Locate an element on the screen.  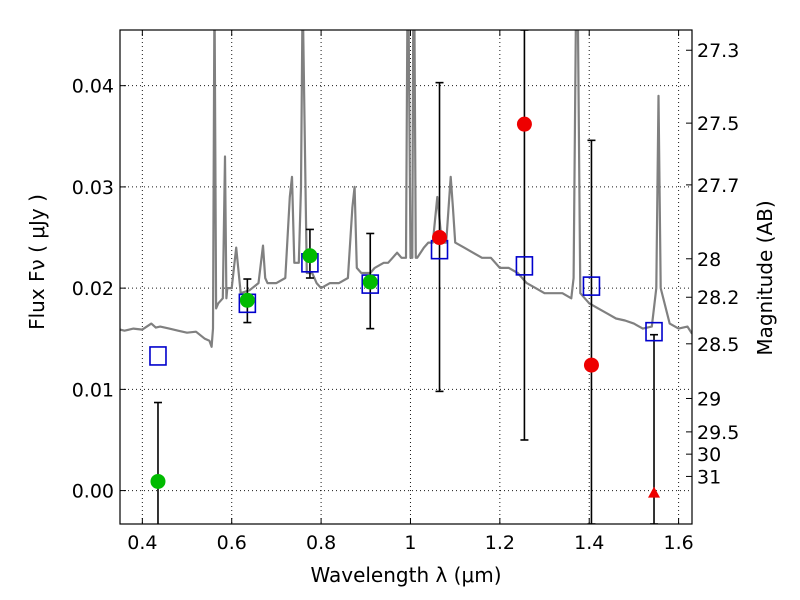
y-tick-label: 0.02 is located at coordinates (93, 289).